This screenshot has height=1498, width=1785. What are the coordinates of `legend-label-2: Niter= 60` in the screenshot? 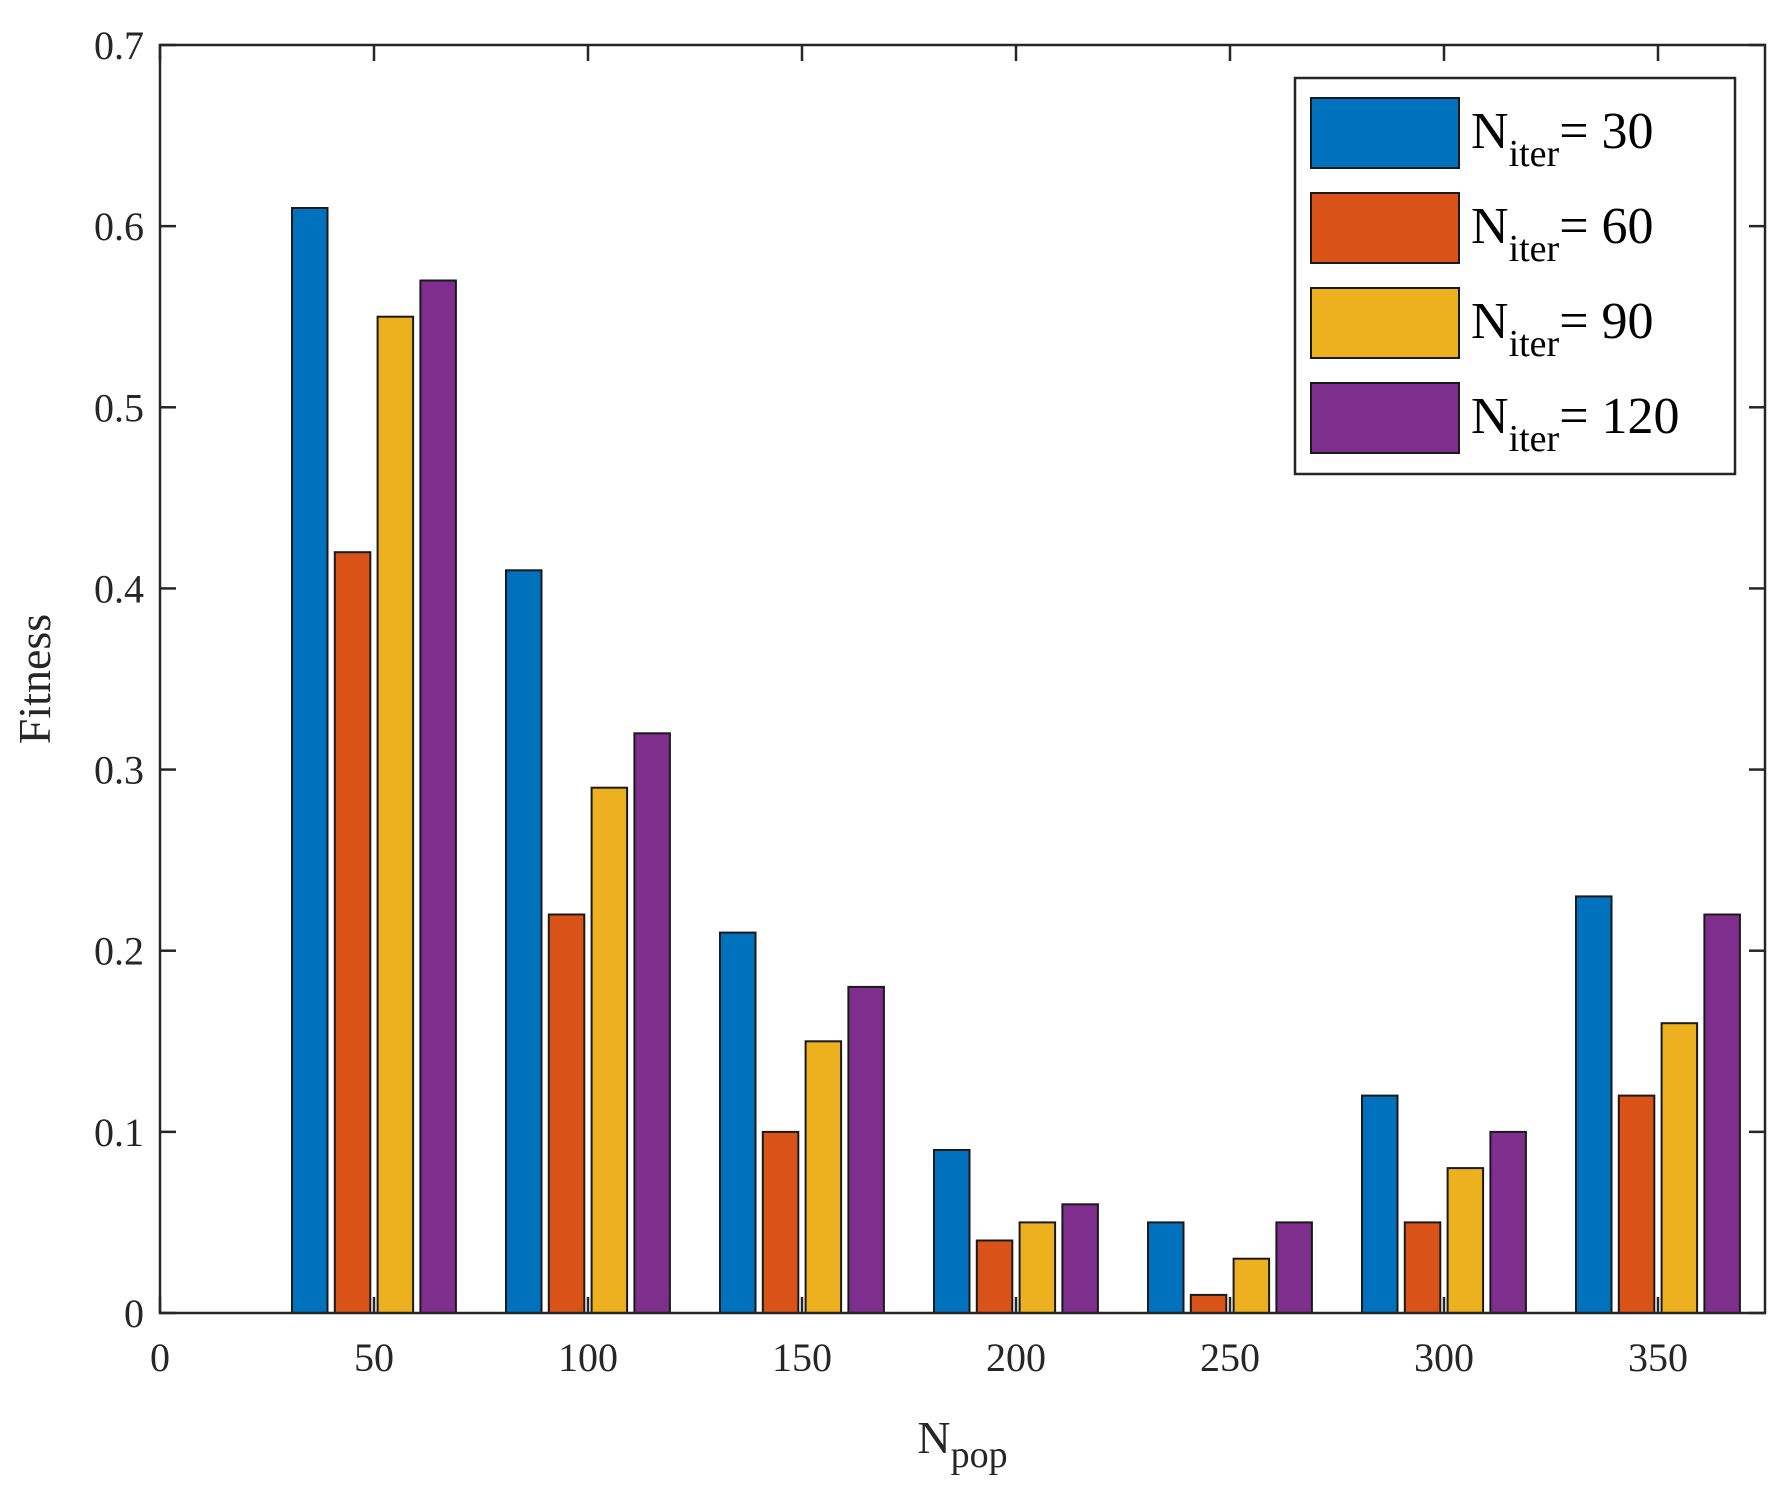 It's located at (1562, 234).